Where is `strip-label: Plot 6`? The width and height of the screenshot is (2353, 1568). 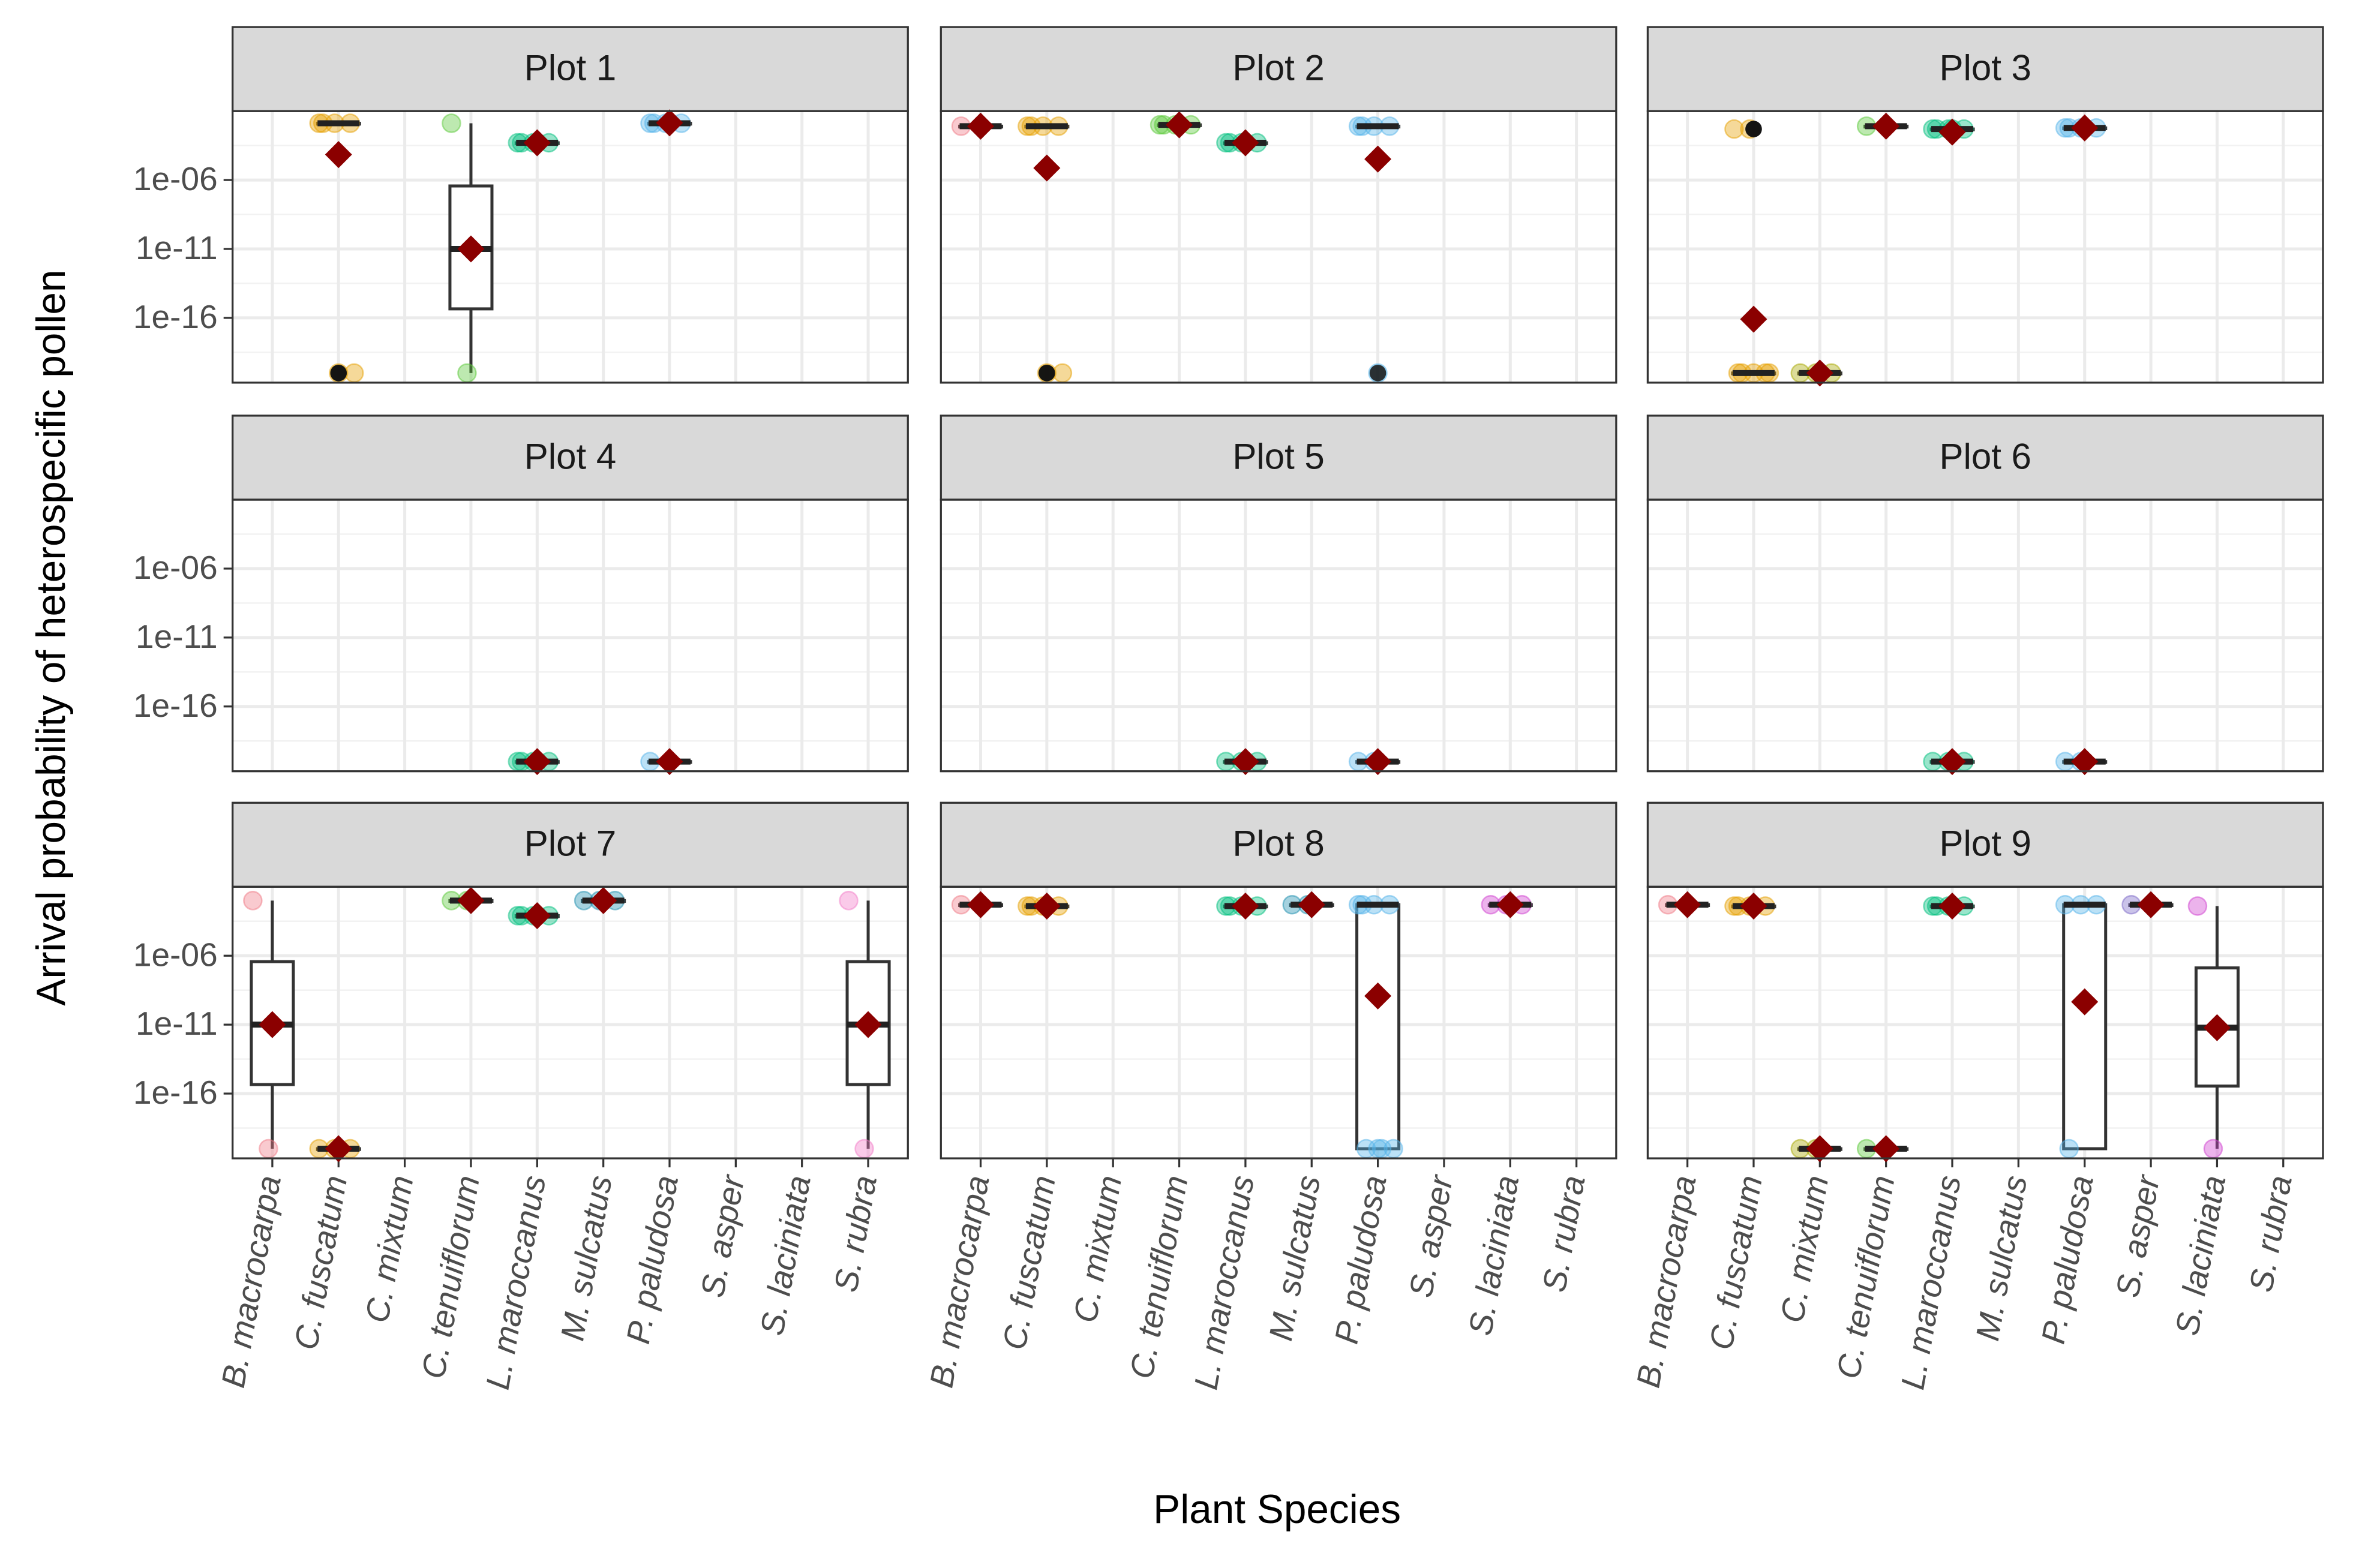 strip-label: Plot 6 is located at coordinates (1985, 456).